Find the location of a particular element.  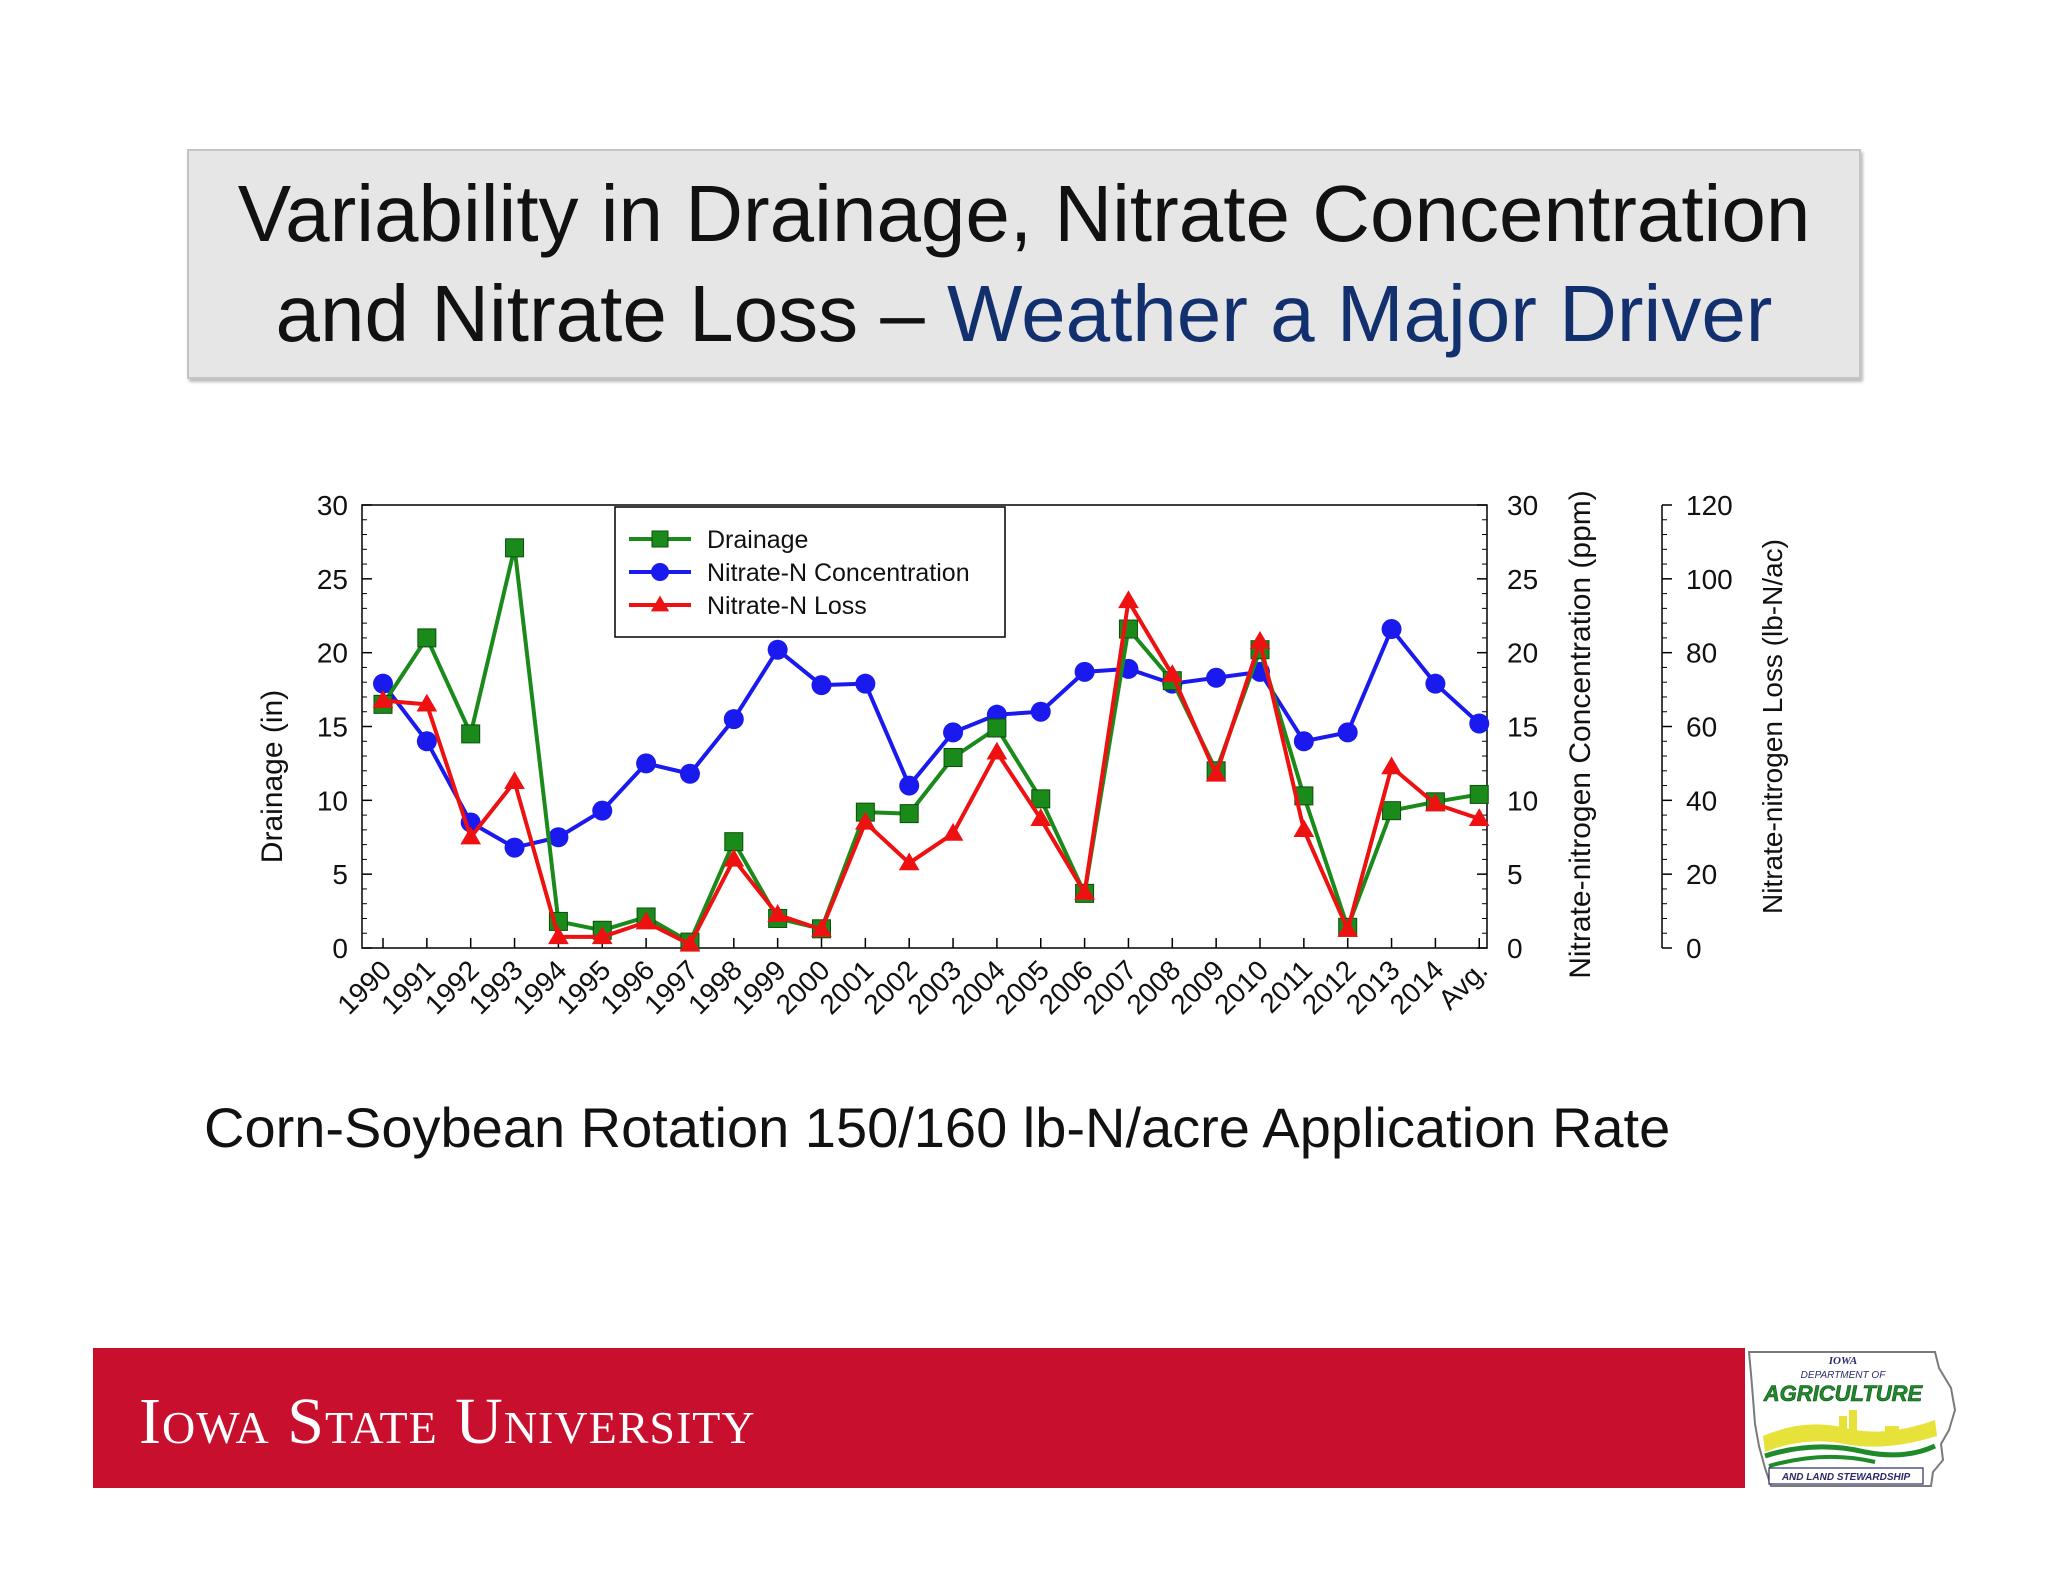

right2-axis-tick-label: 40 is located at coordinates (1701, 800).